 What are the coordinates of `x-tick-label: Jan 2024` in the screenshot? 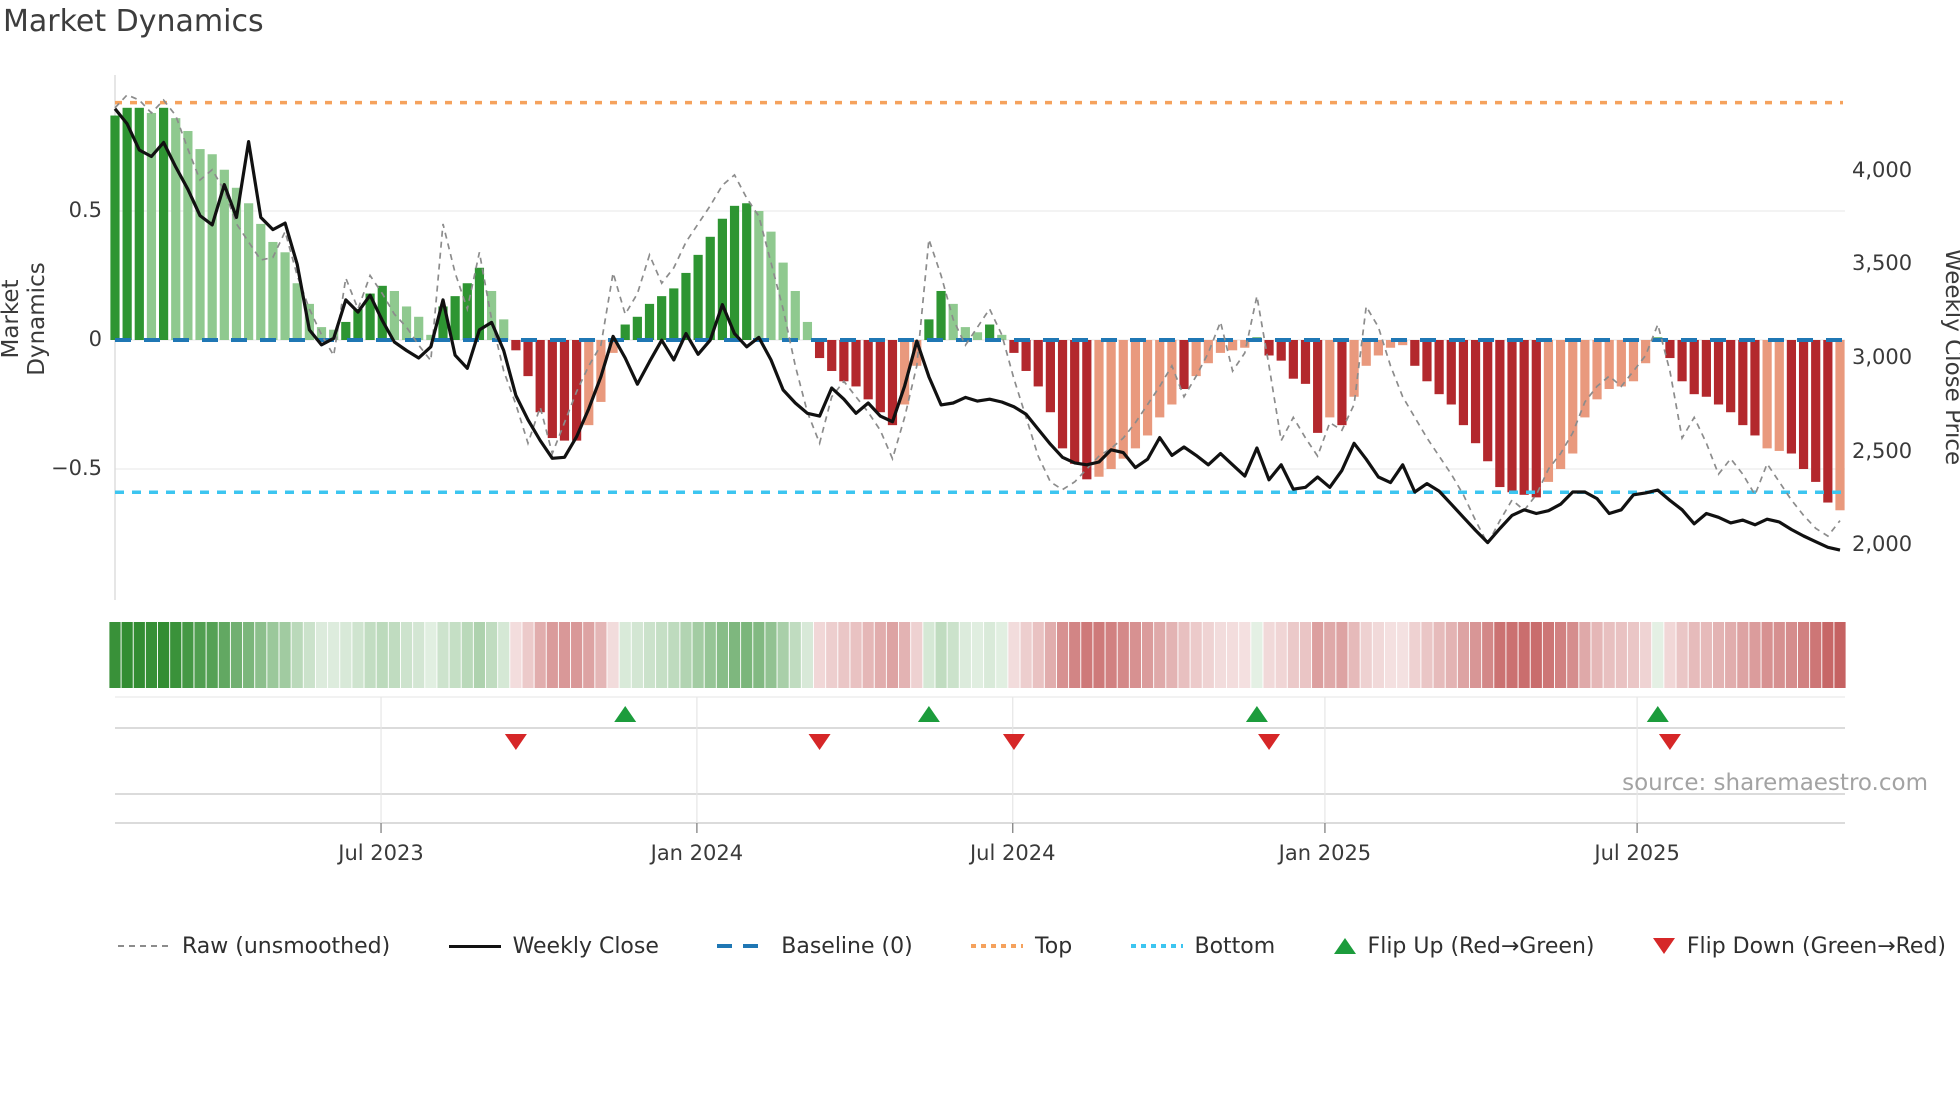 It's located at (697, 853).